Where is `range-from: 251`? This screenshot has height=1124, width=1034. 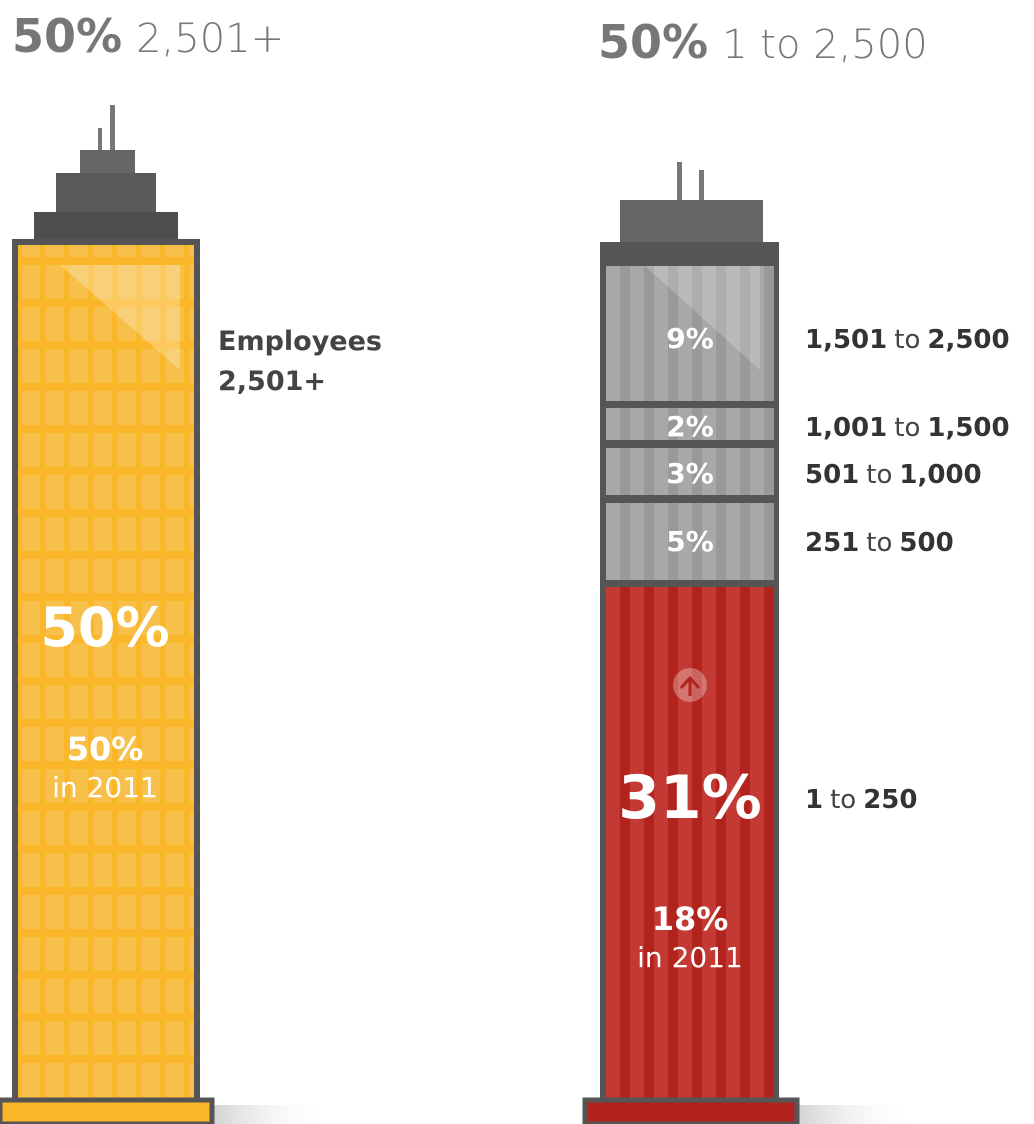
range-from: 251 is located at coordinates (832, 543).